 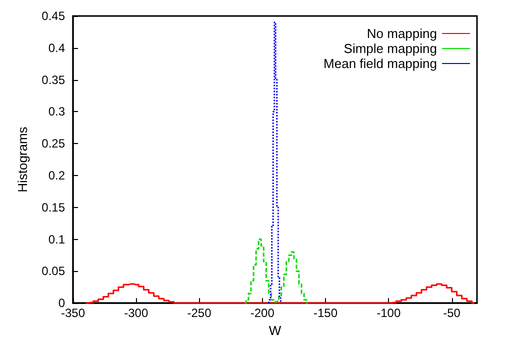 I want to click on legend-label: Mean field mapping, so click(x=380, y=63).